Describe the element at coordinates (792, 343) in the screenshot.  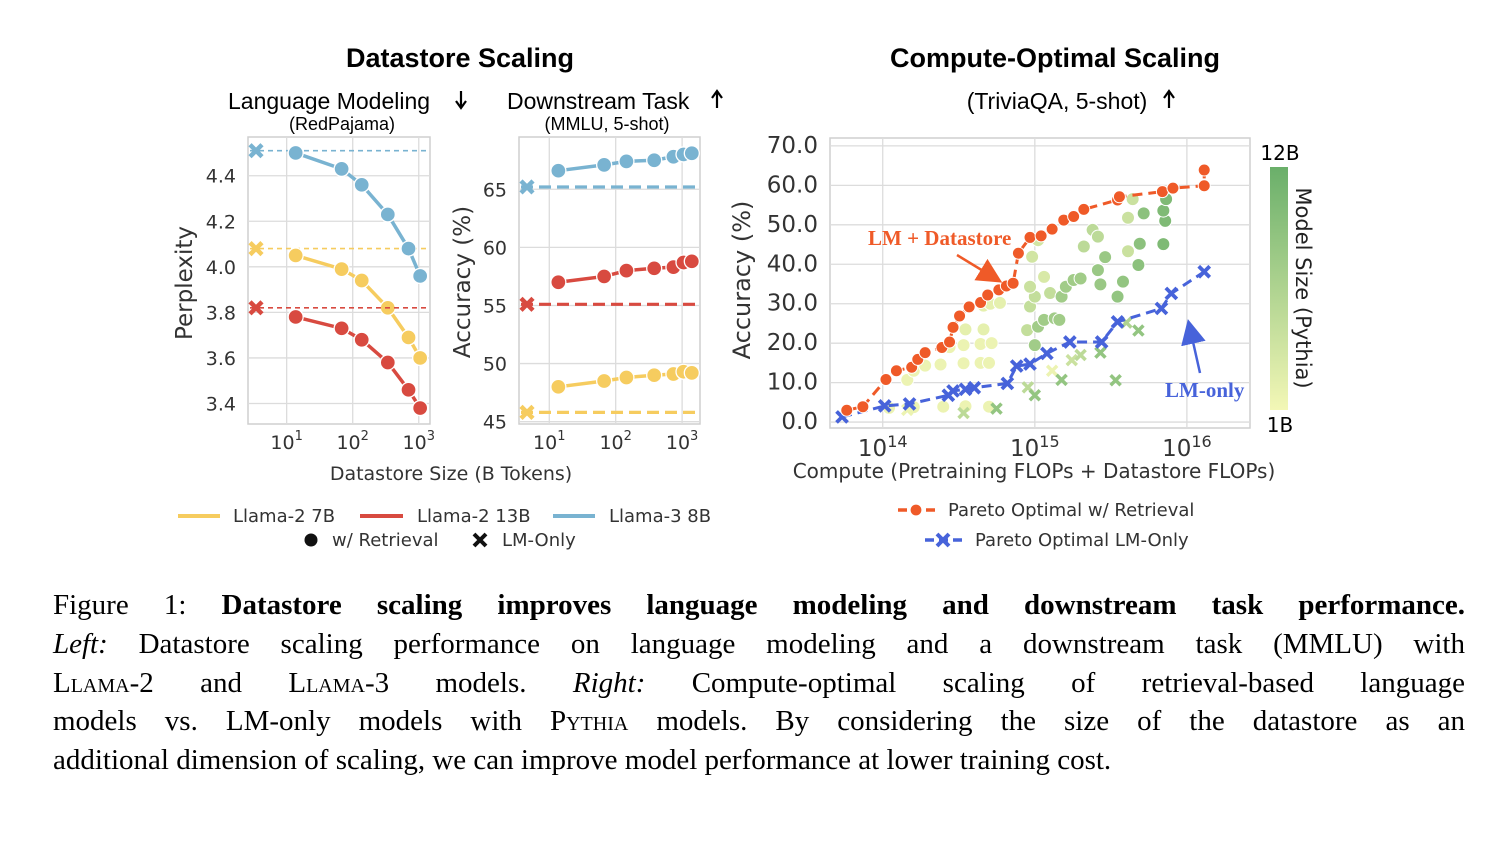
I see `y-tick-label: 20.0` at that location.